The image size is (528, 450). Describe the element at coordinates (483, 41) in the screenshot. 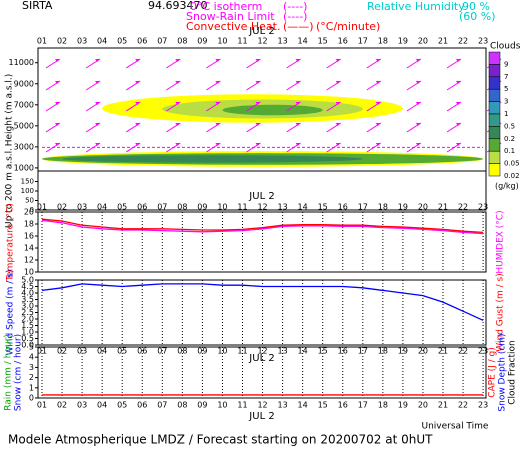

I see `hour-label: 23` at that location.